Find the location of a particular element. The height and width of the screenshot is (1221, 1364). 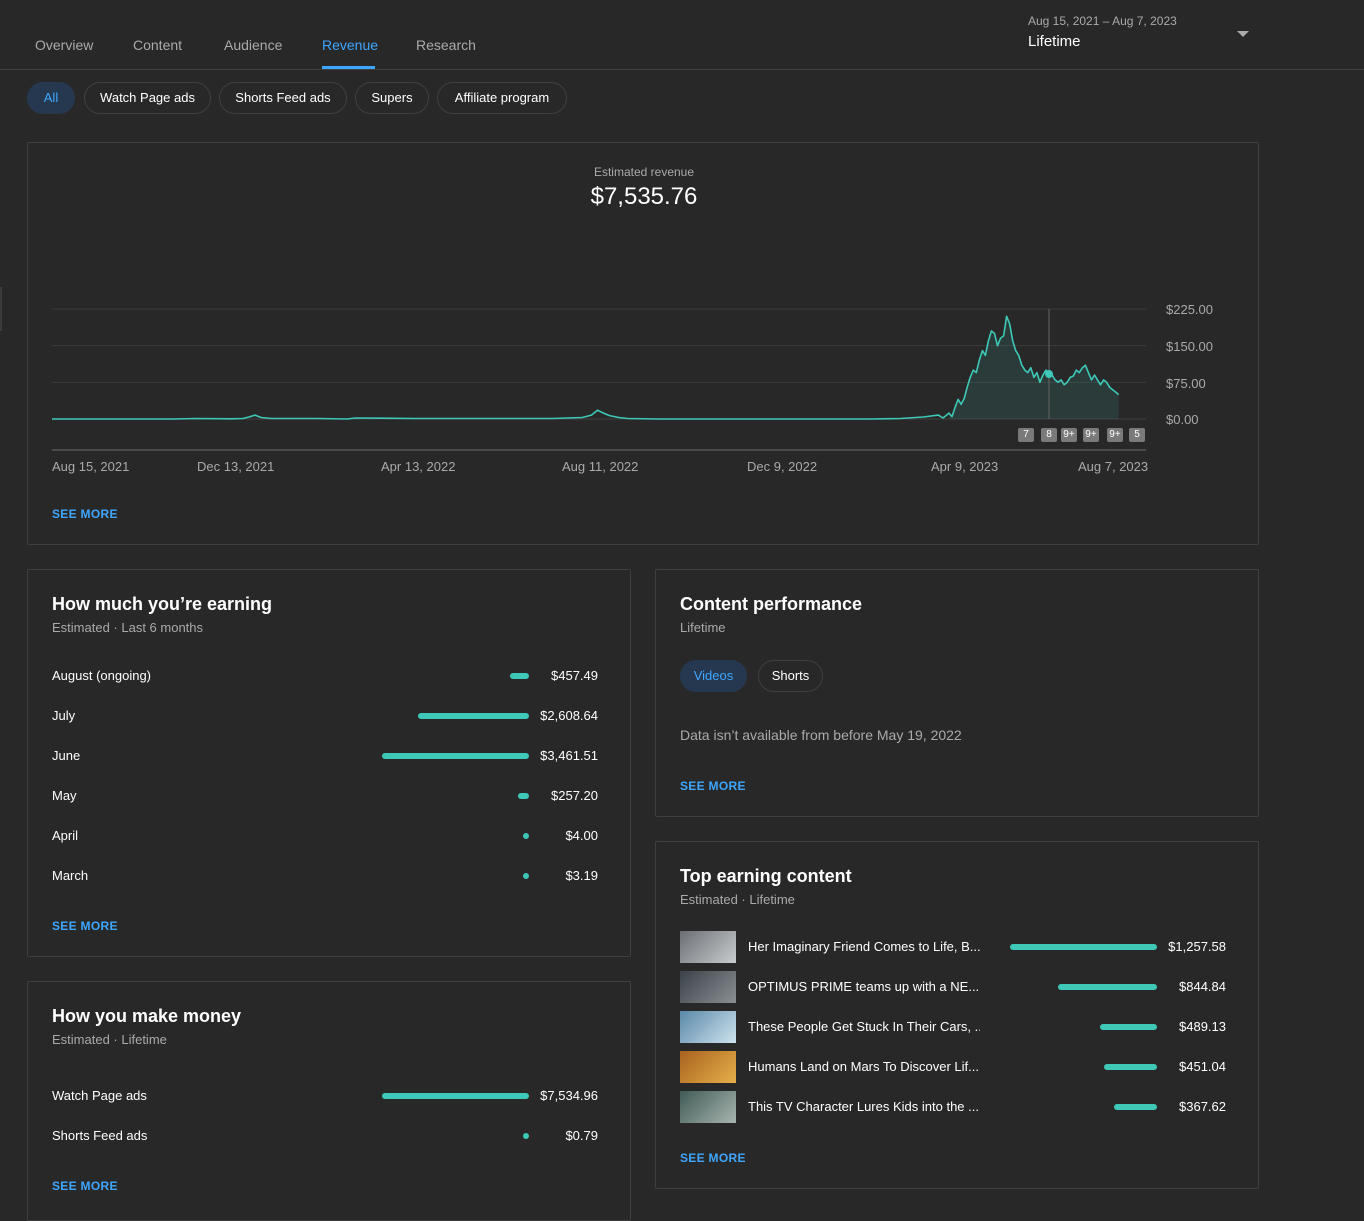

upload-marker: 5 is located at coordinates (1137, 435).